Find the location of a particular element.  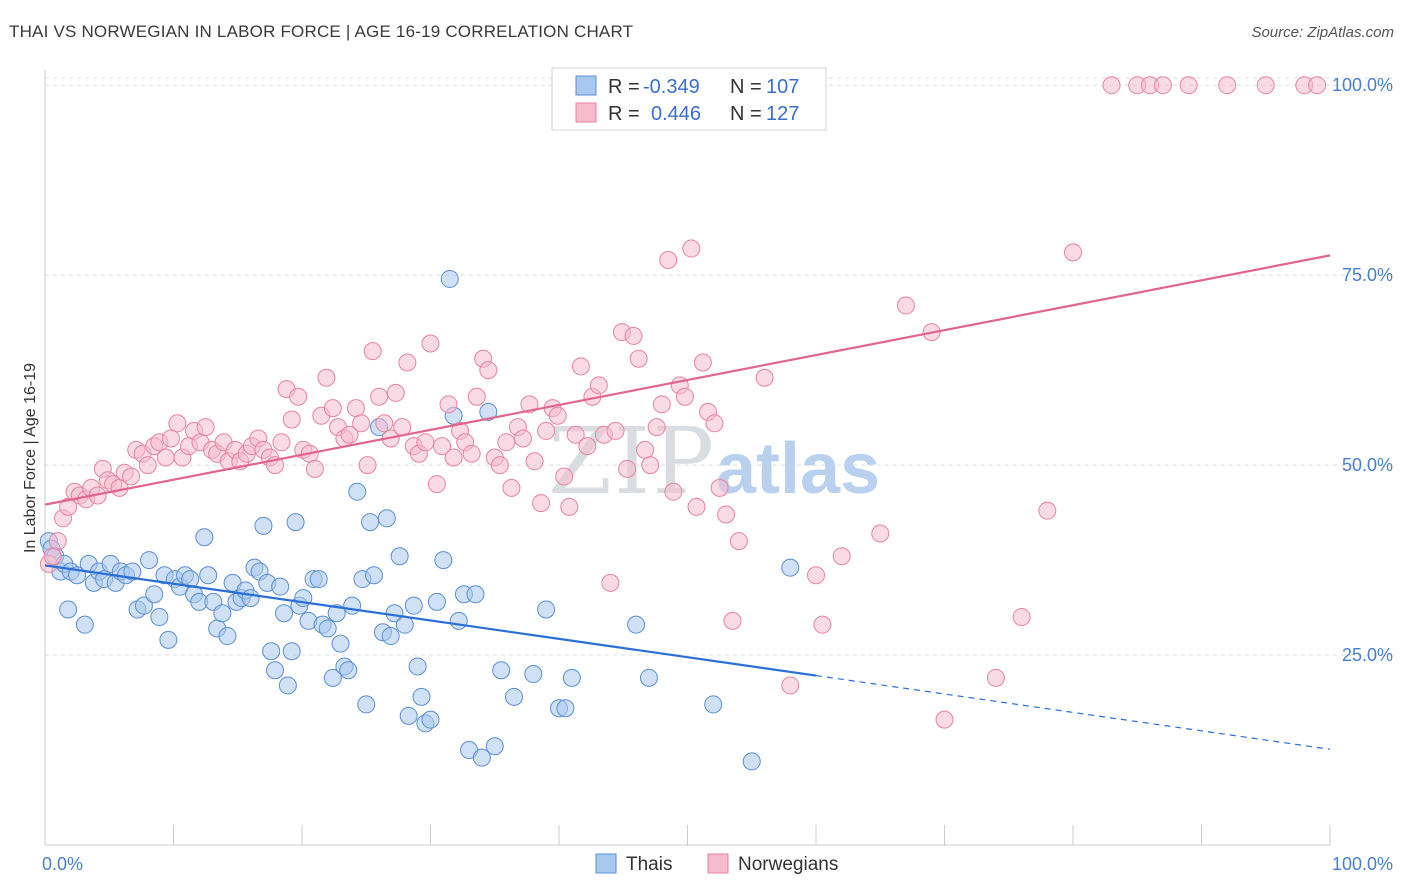

bottom-legend-swatch-thais is located at coordinates (606, 863).